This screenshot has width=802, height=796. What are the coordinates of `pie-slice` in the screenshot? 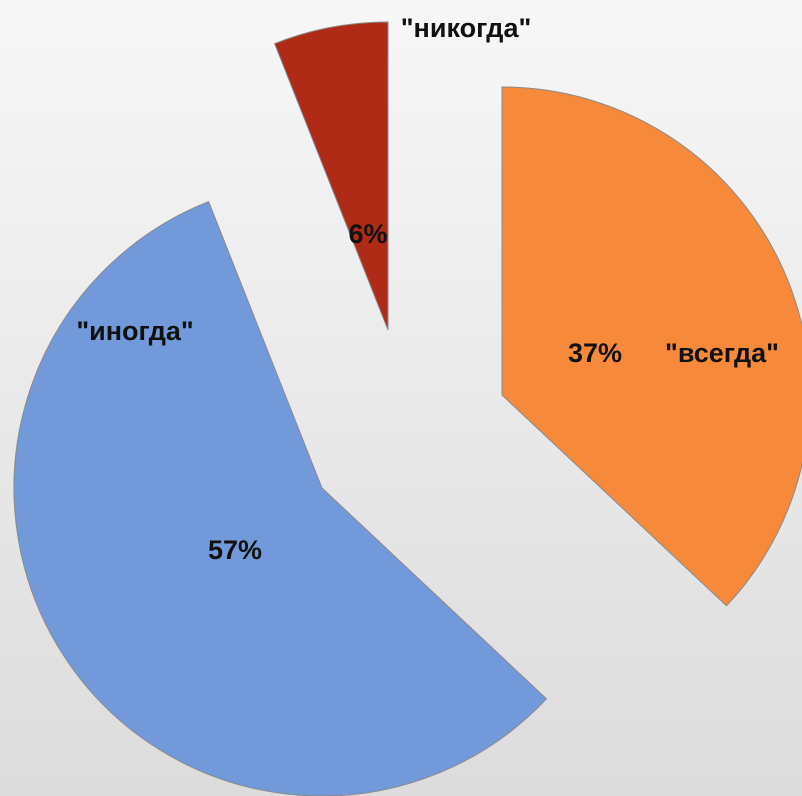 It's located at (331, 176).